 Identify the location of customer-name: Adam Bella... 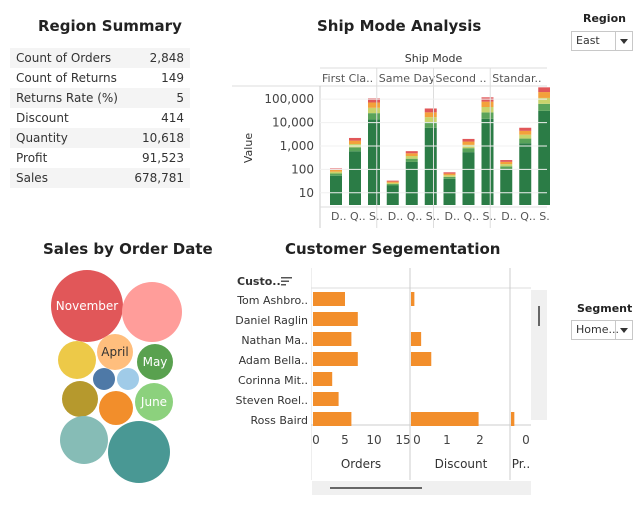
(273, 360).